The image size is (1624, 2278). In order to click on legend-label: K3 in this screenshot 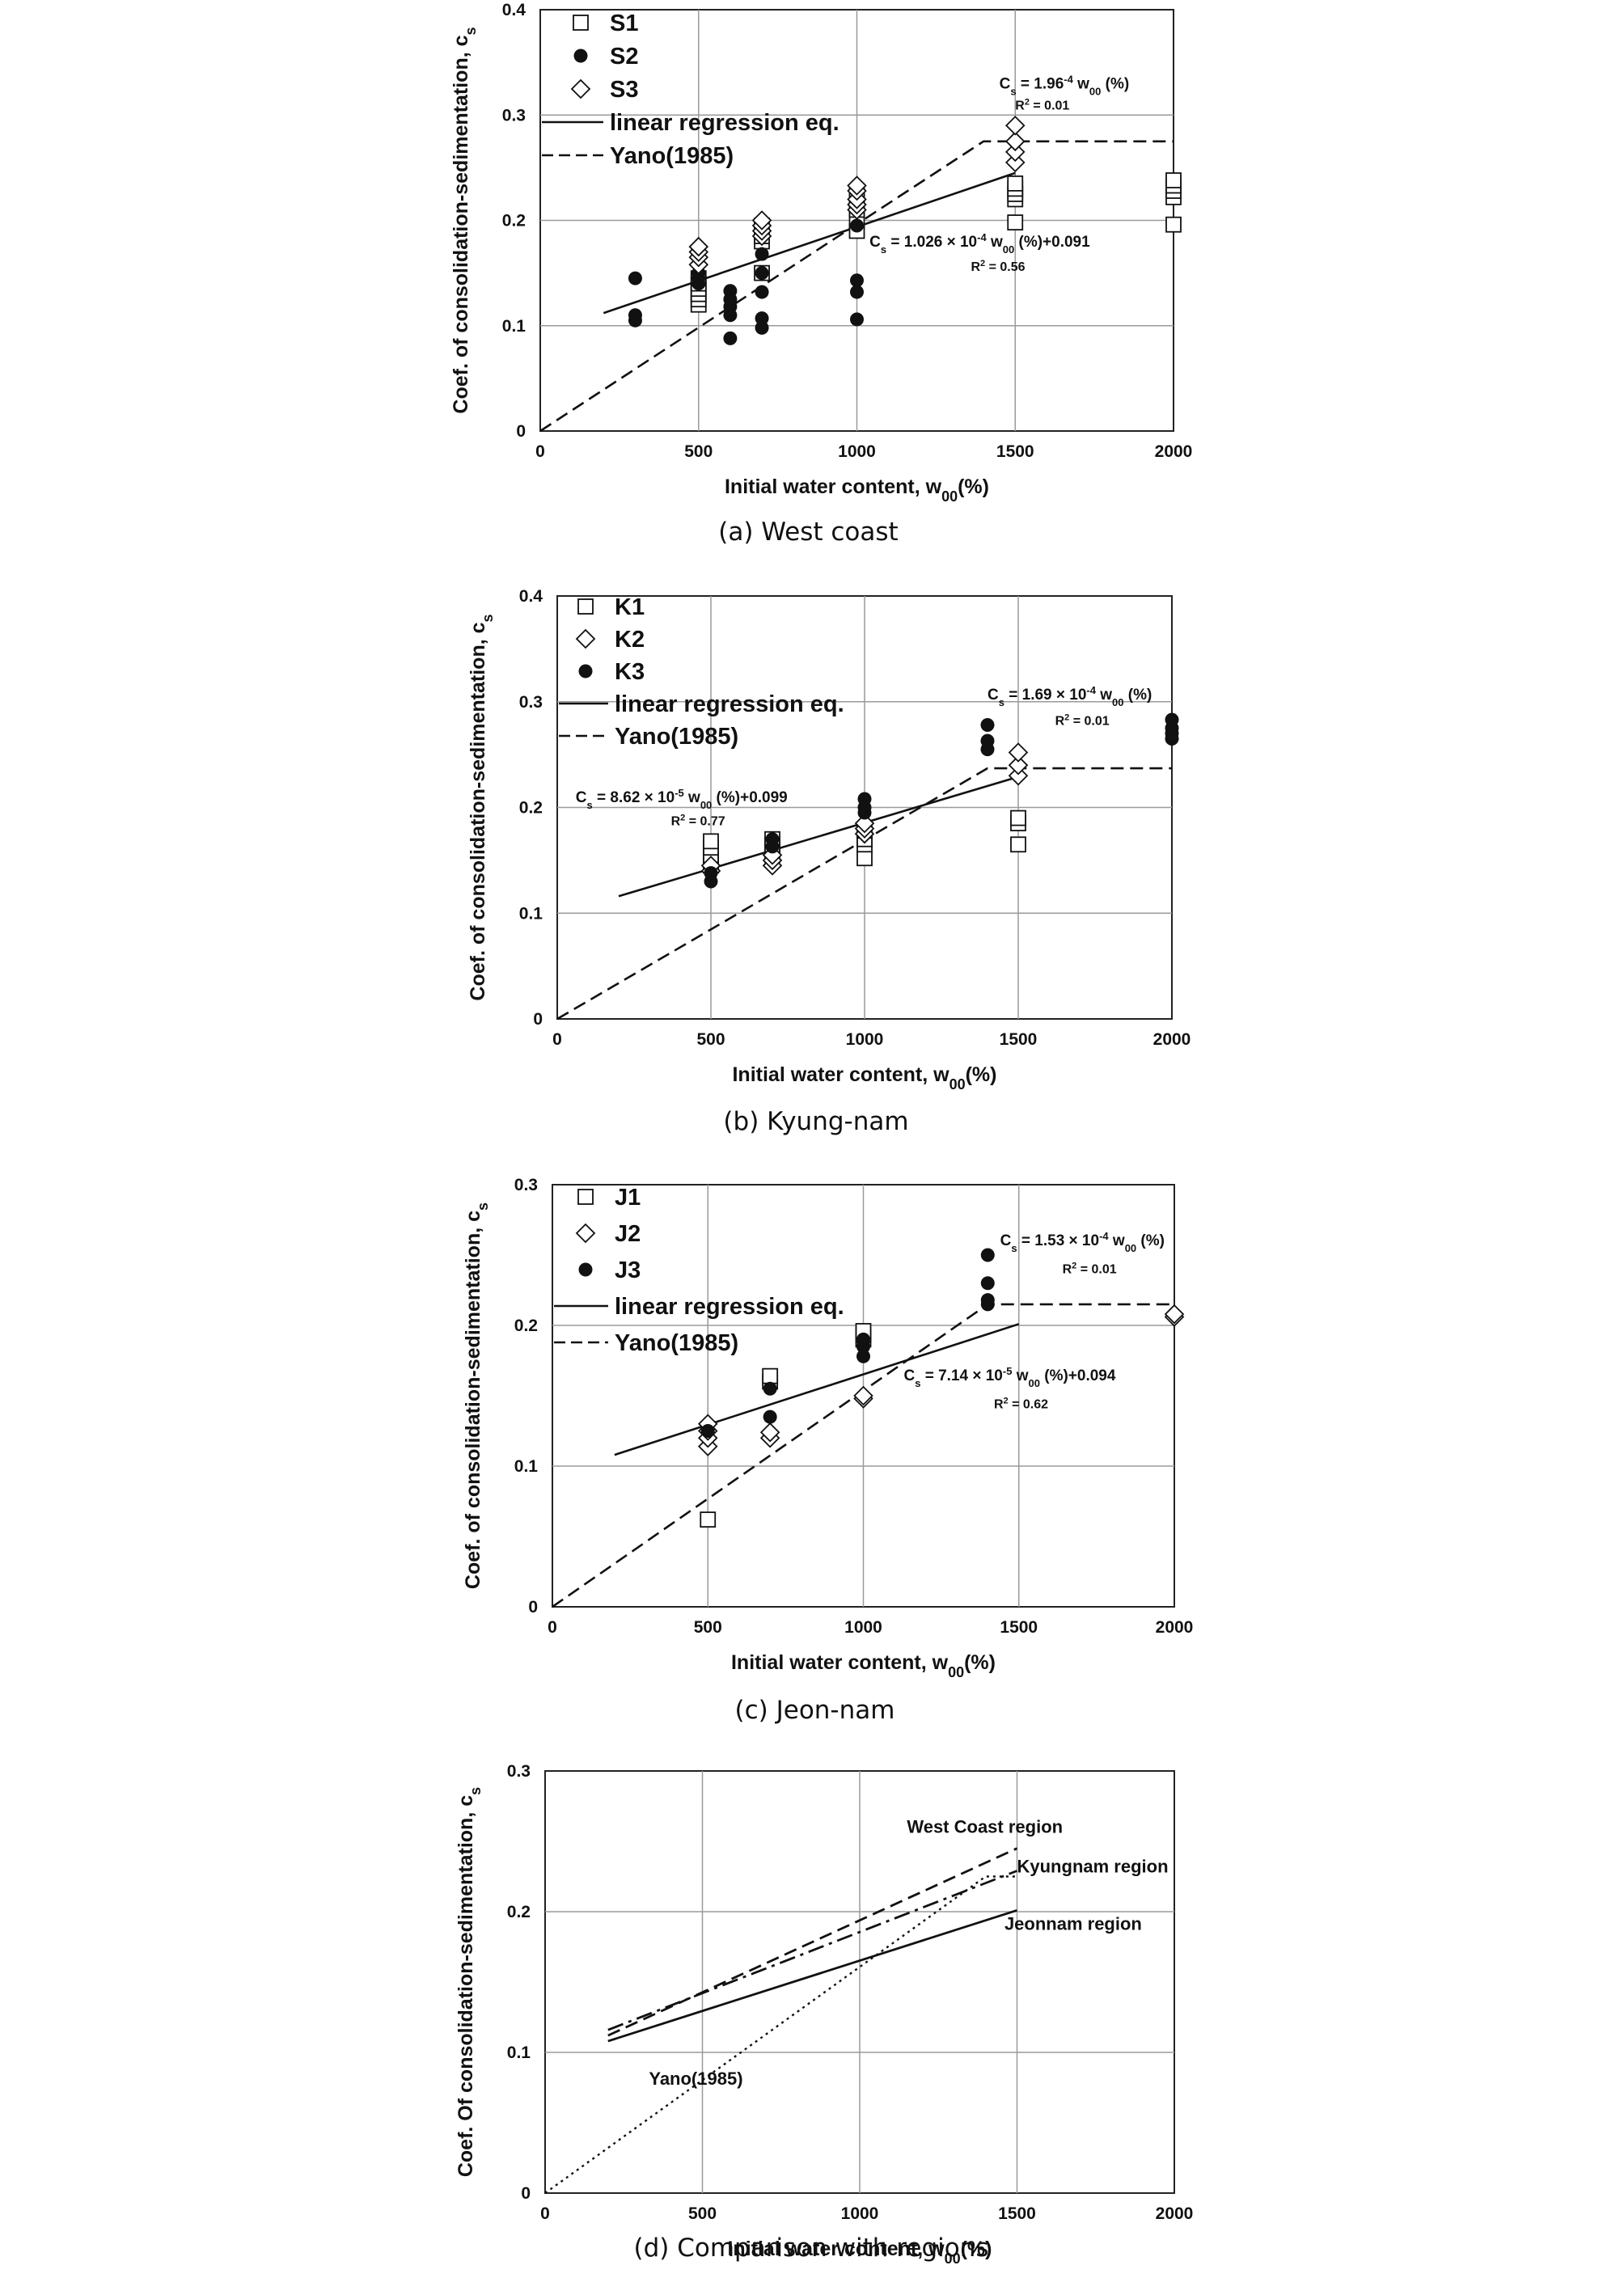, I will do `click(630, 672)`.